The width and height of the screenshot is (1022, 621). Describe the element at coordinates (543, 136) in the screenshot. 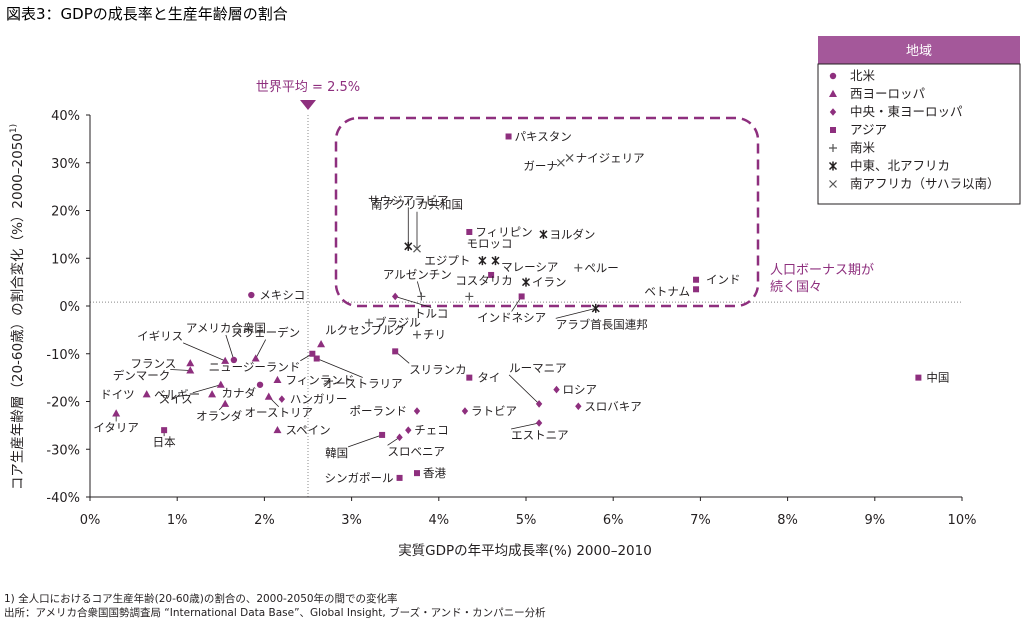

I see `data-point-label: パキスタン` at that location.